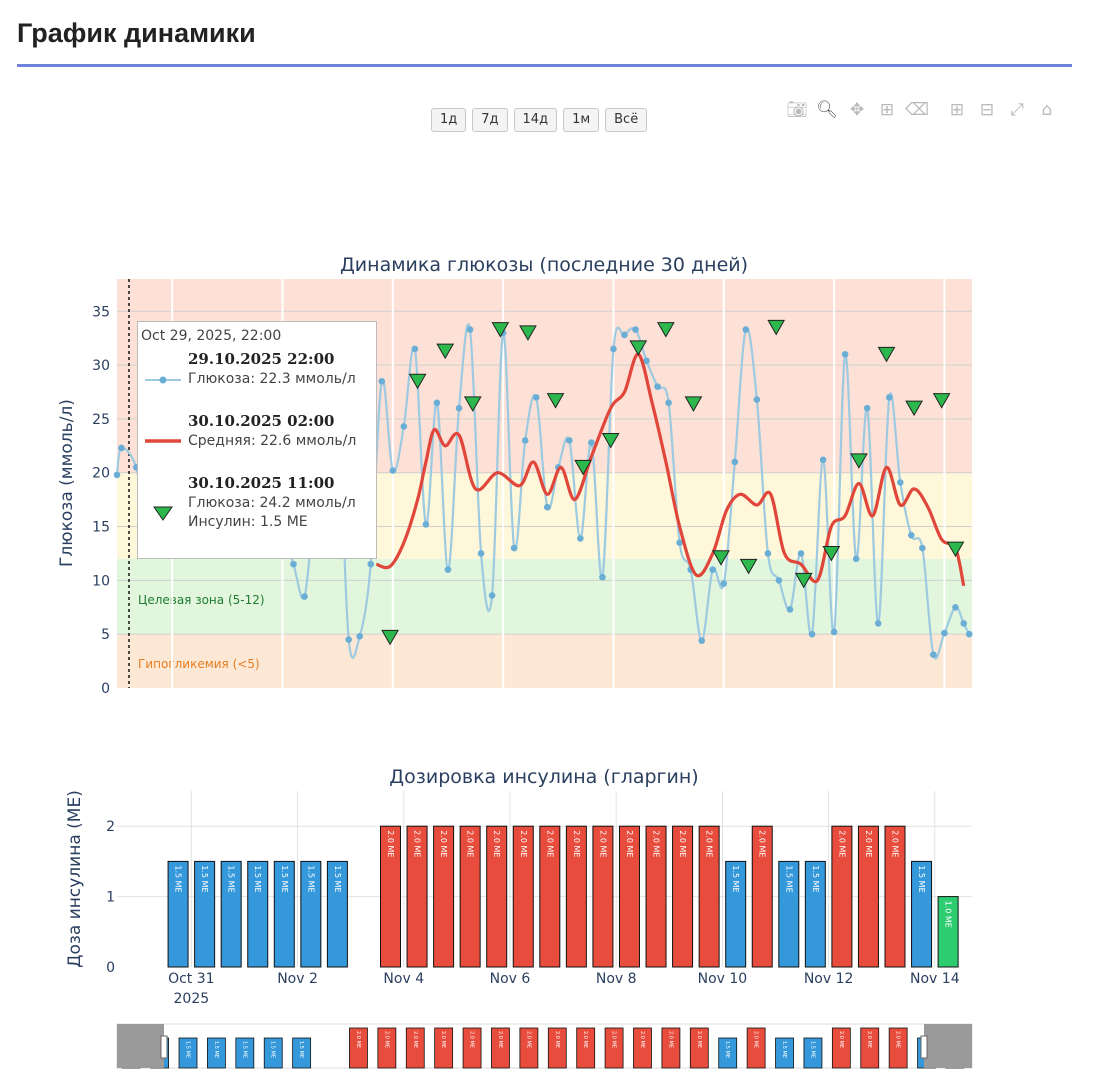 Image resolution: width=1098 pixels, height=1072 pixels. Describe the element at coordinates (191, 979) in the screenshot. I see `x-tick-label: Oct 31` at that location.